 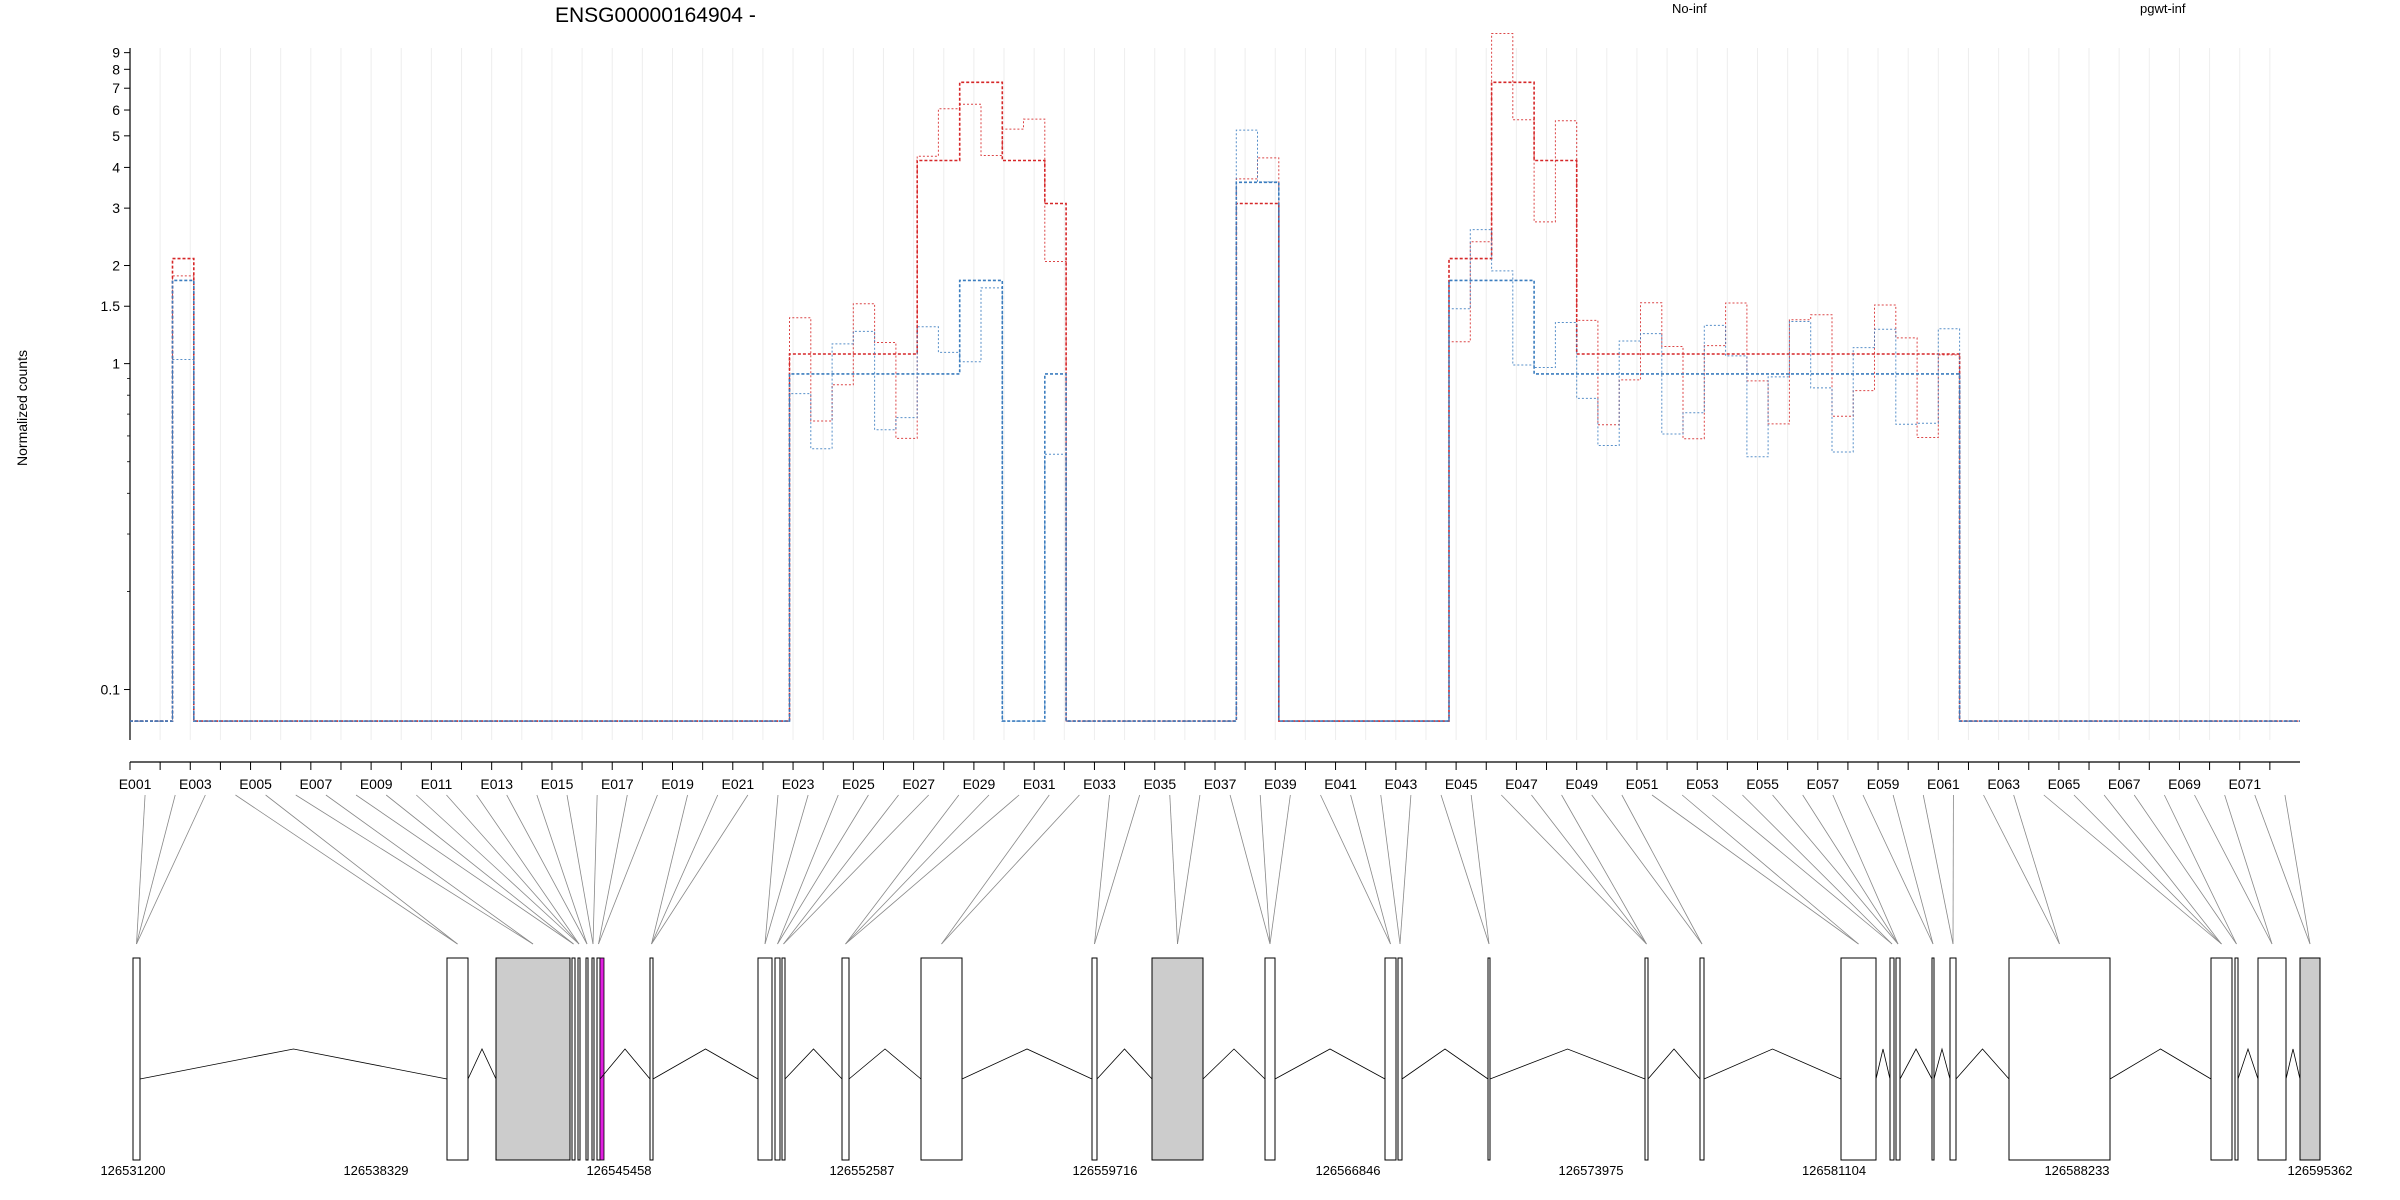 I want to click on x-tick-label: E027, so click(x=918, y=784).